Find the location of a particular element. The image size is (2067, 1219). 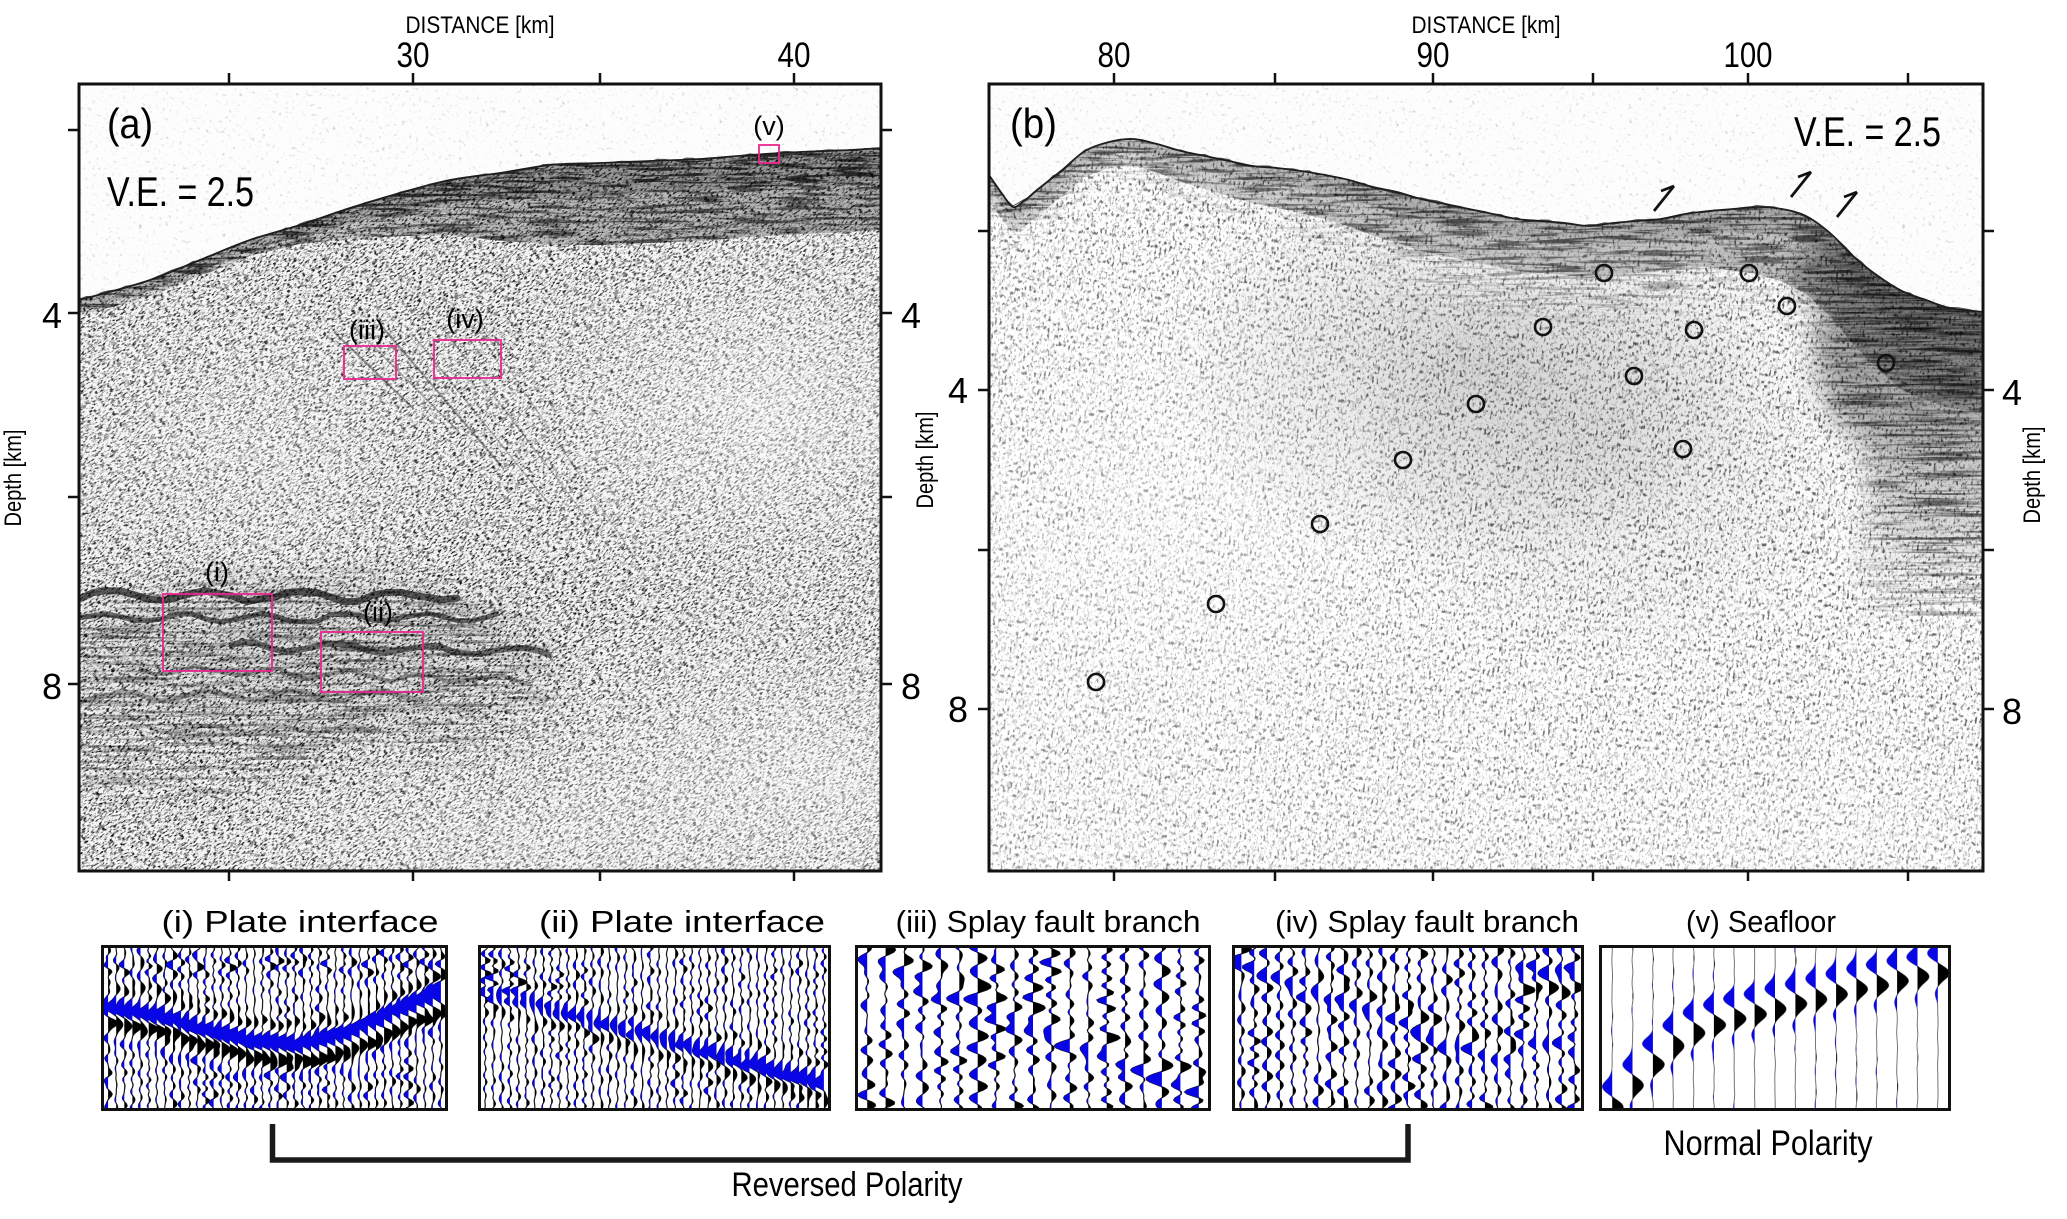

svg-text: Reversed Polarity is located at coordinates (847, 1185).